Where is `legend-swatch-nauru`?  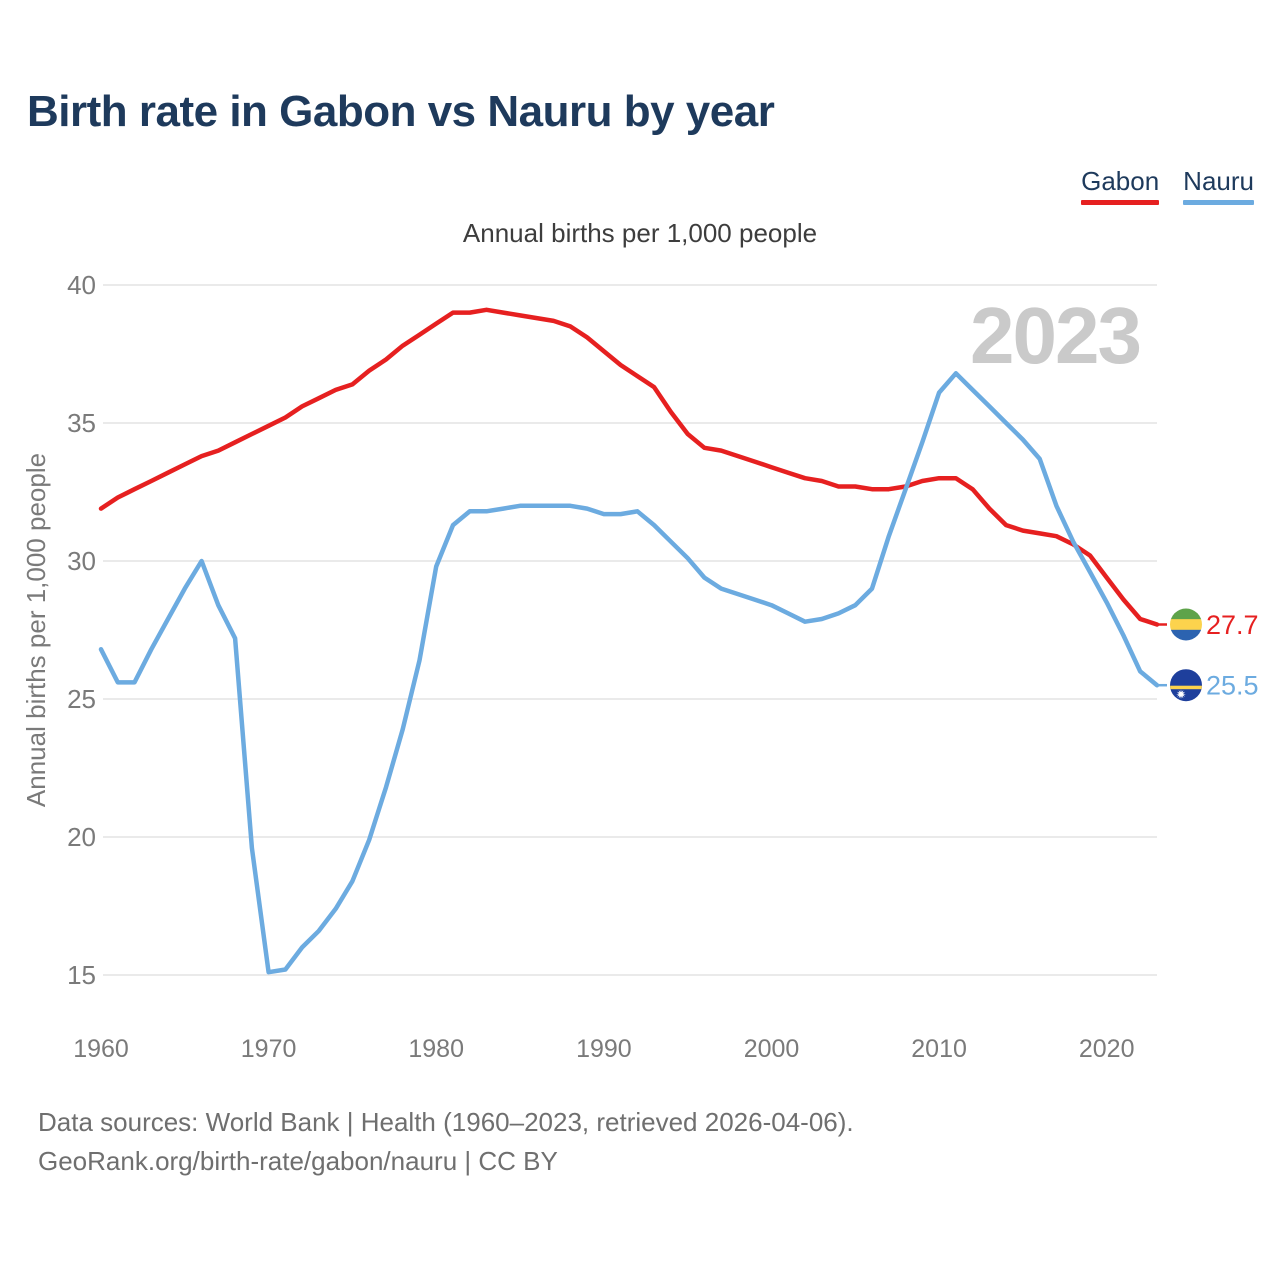
legend-swatch-nauru is located at coordinates (1218, 202).